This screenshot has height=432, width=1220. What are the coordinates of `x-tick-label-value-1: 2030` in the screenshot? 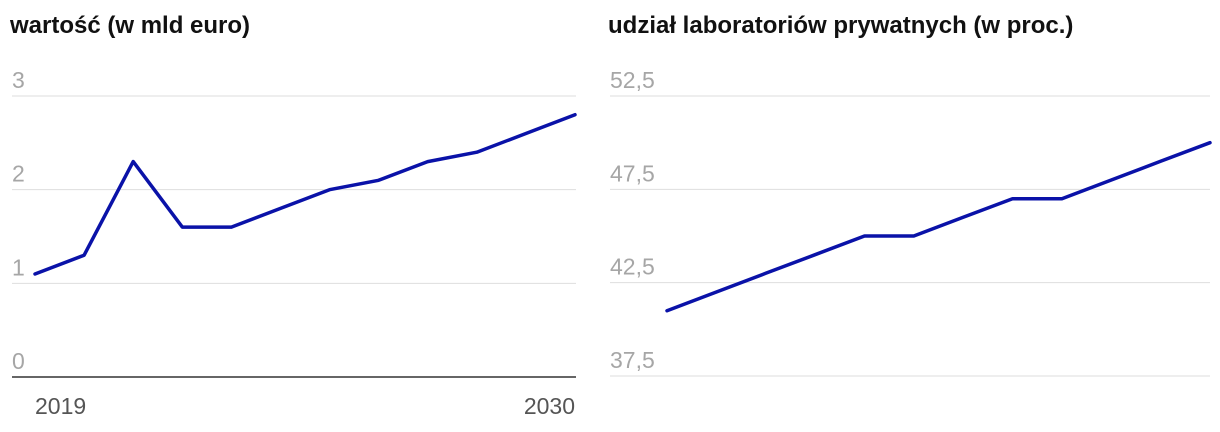 It's located at (549, 406).